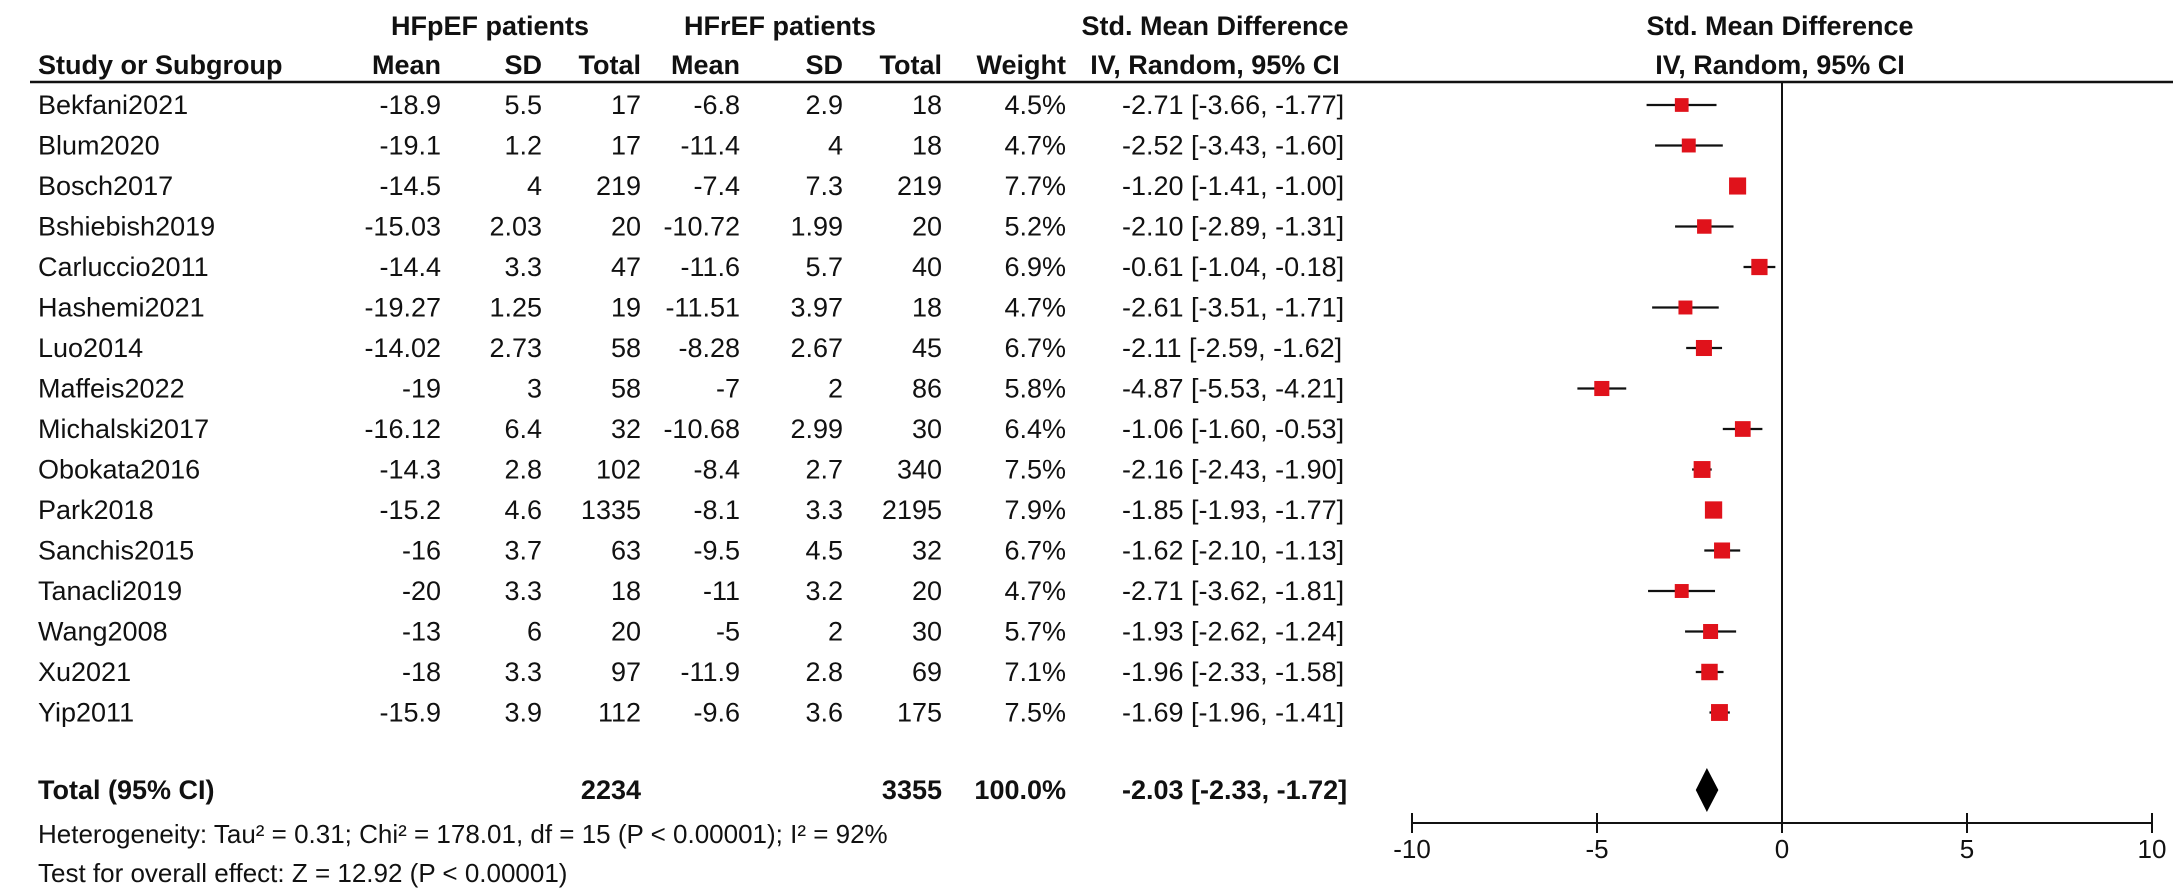 This screenshot has width=2173, height=888. I want to click on plot-method-header: IV, Random, 95% CI, so click(1780, 65).